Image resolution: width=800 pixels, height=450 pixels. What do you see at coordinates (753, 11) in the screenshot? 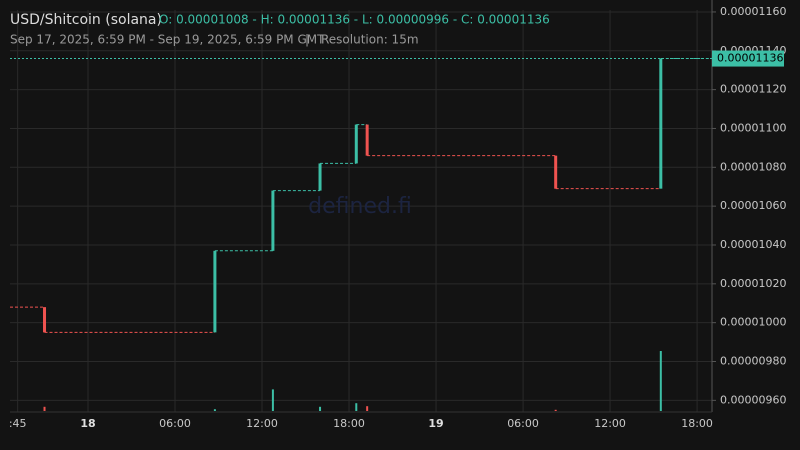
I see `y-tick-label: 0.00001160` at bounding box center [753, 11].